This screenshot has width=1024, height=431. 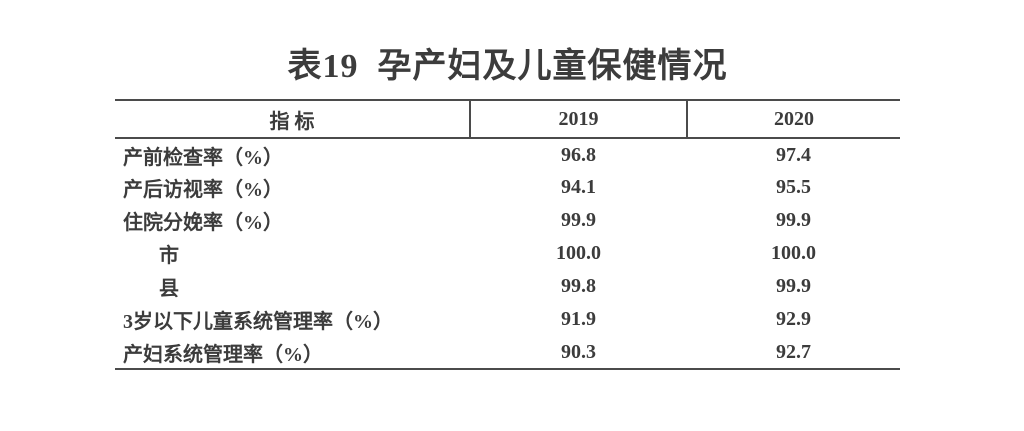 What do you see at coordinates (507, 253) in the screenshot?
I see `table-row: 市 100.0 100.0` at bounding box center [507, 253].